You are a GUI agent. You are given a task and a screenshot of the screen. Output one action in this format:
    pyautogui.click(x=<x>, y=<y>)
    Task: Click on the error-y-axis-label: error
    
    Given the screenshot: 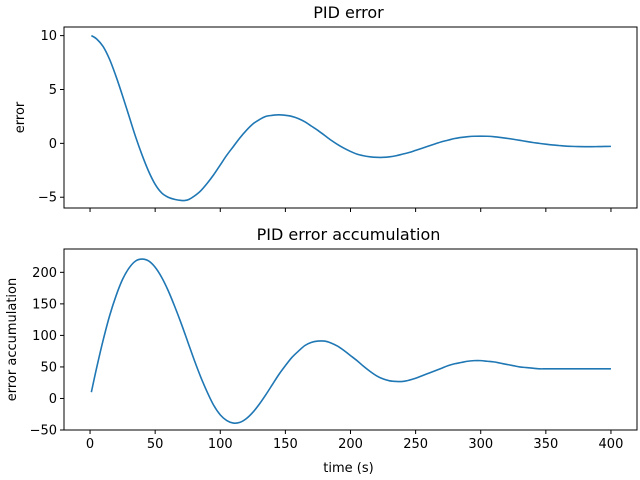 What is the action you would take?
    pyautogui.click(x=20, y=117)
    